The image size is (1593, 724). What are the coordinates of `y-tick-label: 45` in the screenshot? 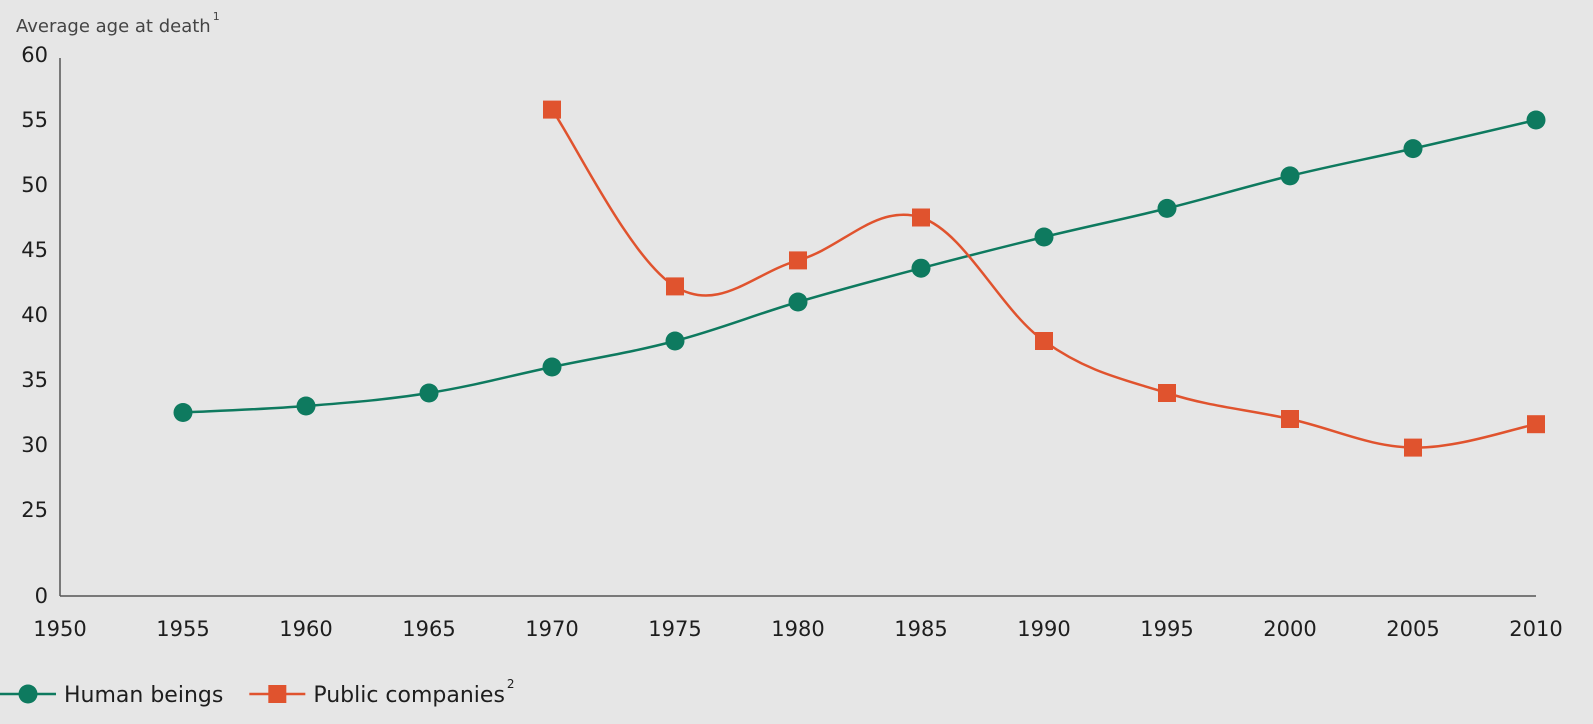 It's located at (34, 250).